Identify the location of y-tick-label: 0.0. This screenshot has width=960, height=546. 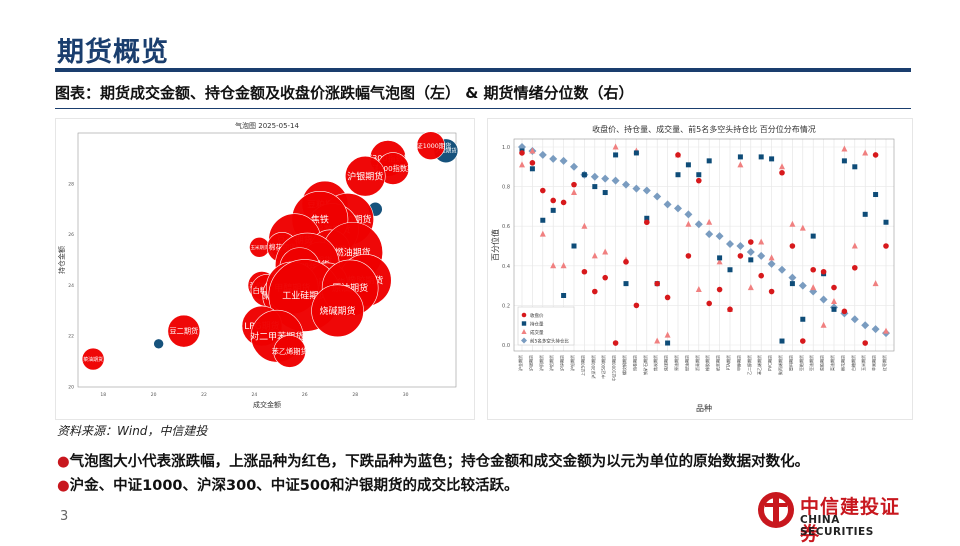
(506, 346).